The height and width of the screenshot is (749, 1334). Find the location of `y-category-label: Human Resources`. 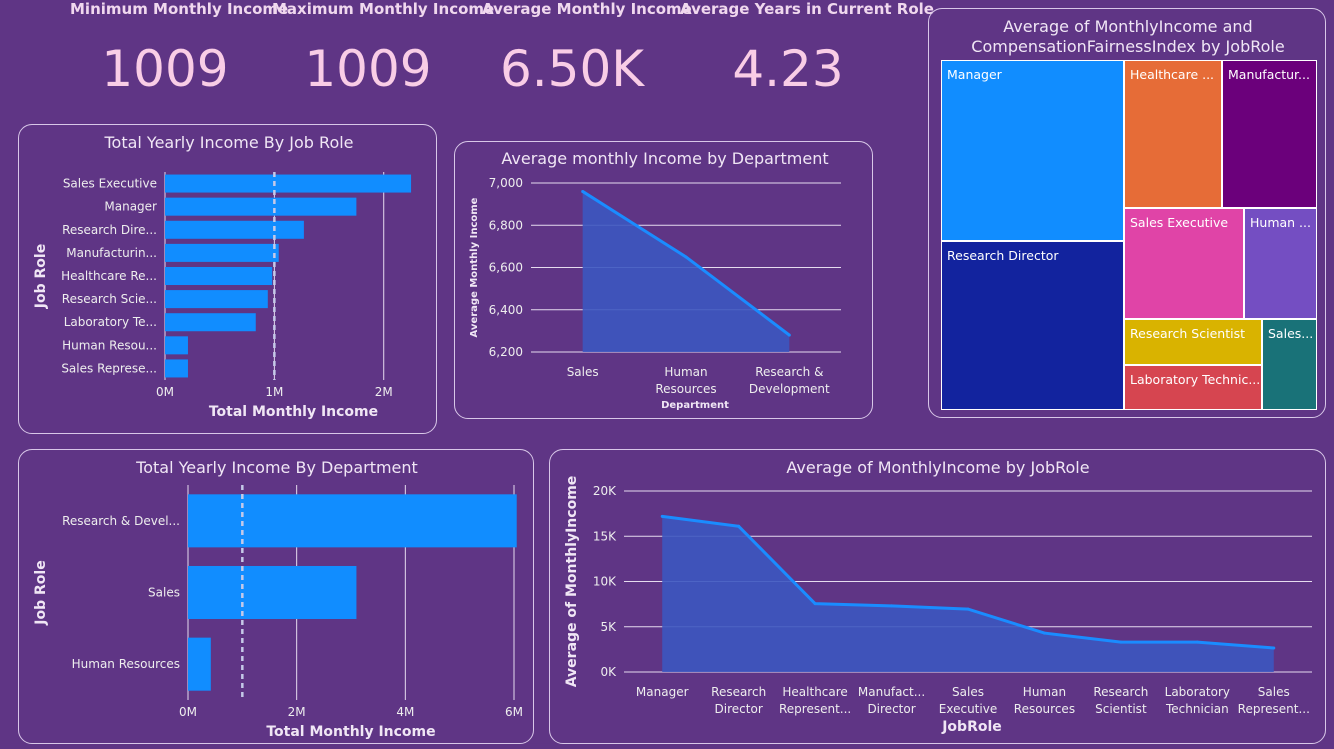

y-category-label: Human Resources is located at coordinates (126, 664).